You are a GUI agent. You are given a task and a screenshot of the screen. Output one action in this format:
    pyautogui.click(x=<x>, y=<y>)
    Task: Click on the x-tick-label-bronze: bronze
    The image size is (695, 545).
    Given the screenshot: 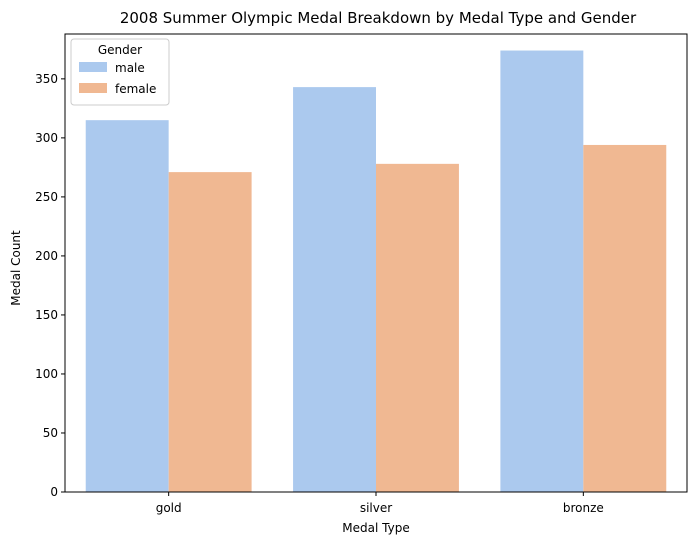 What is the action you would take?
    pyautogui.click(x=583, y=508)
    